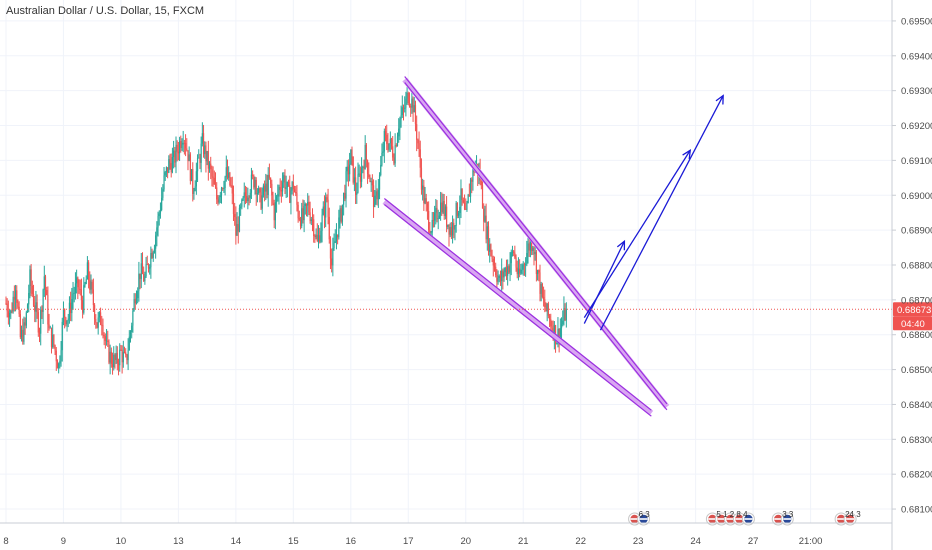  What do you see at coordinates (916, 405) in the screenshot?
I see `price-tick-label: 0.68400` at bounding box center [916, 405].